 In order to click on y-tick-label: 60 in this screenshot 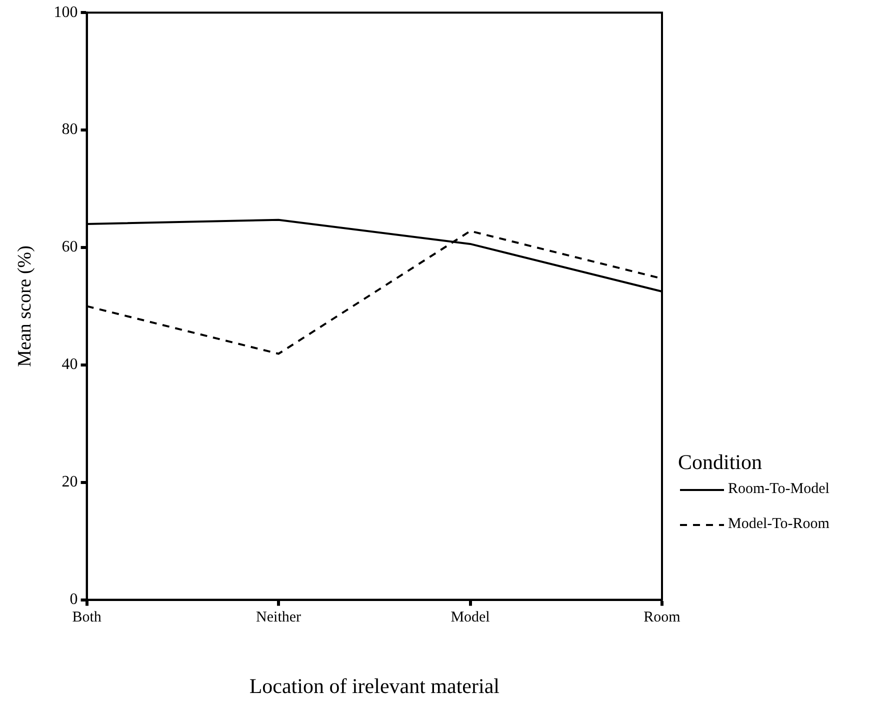, I will do `click(70, 247)`.